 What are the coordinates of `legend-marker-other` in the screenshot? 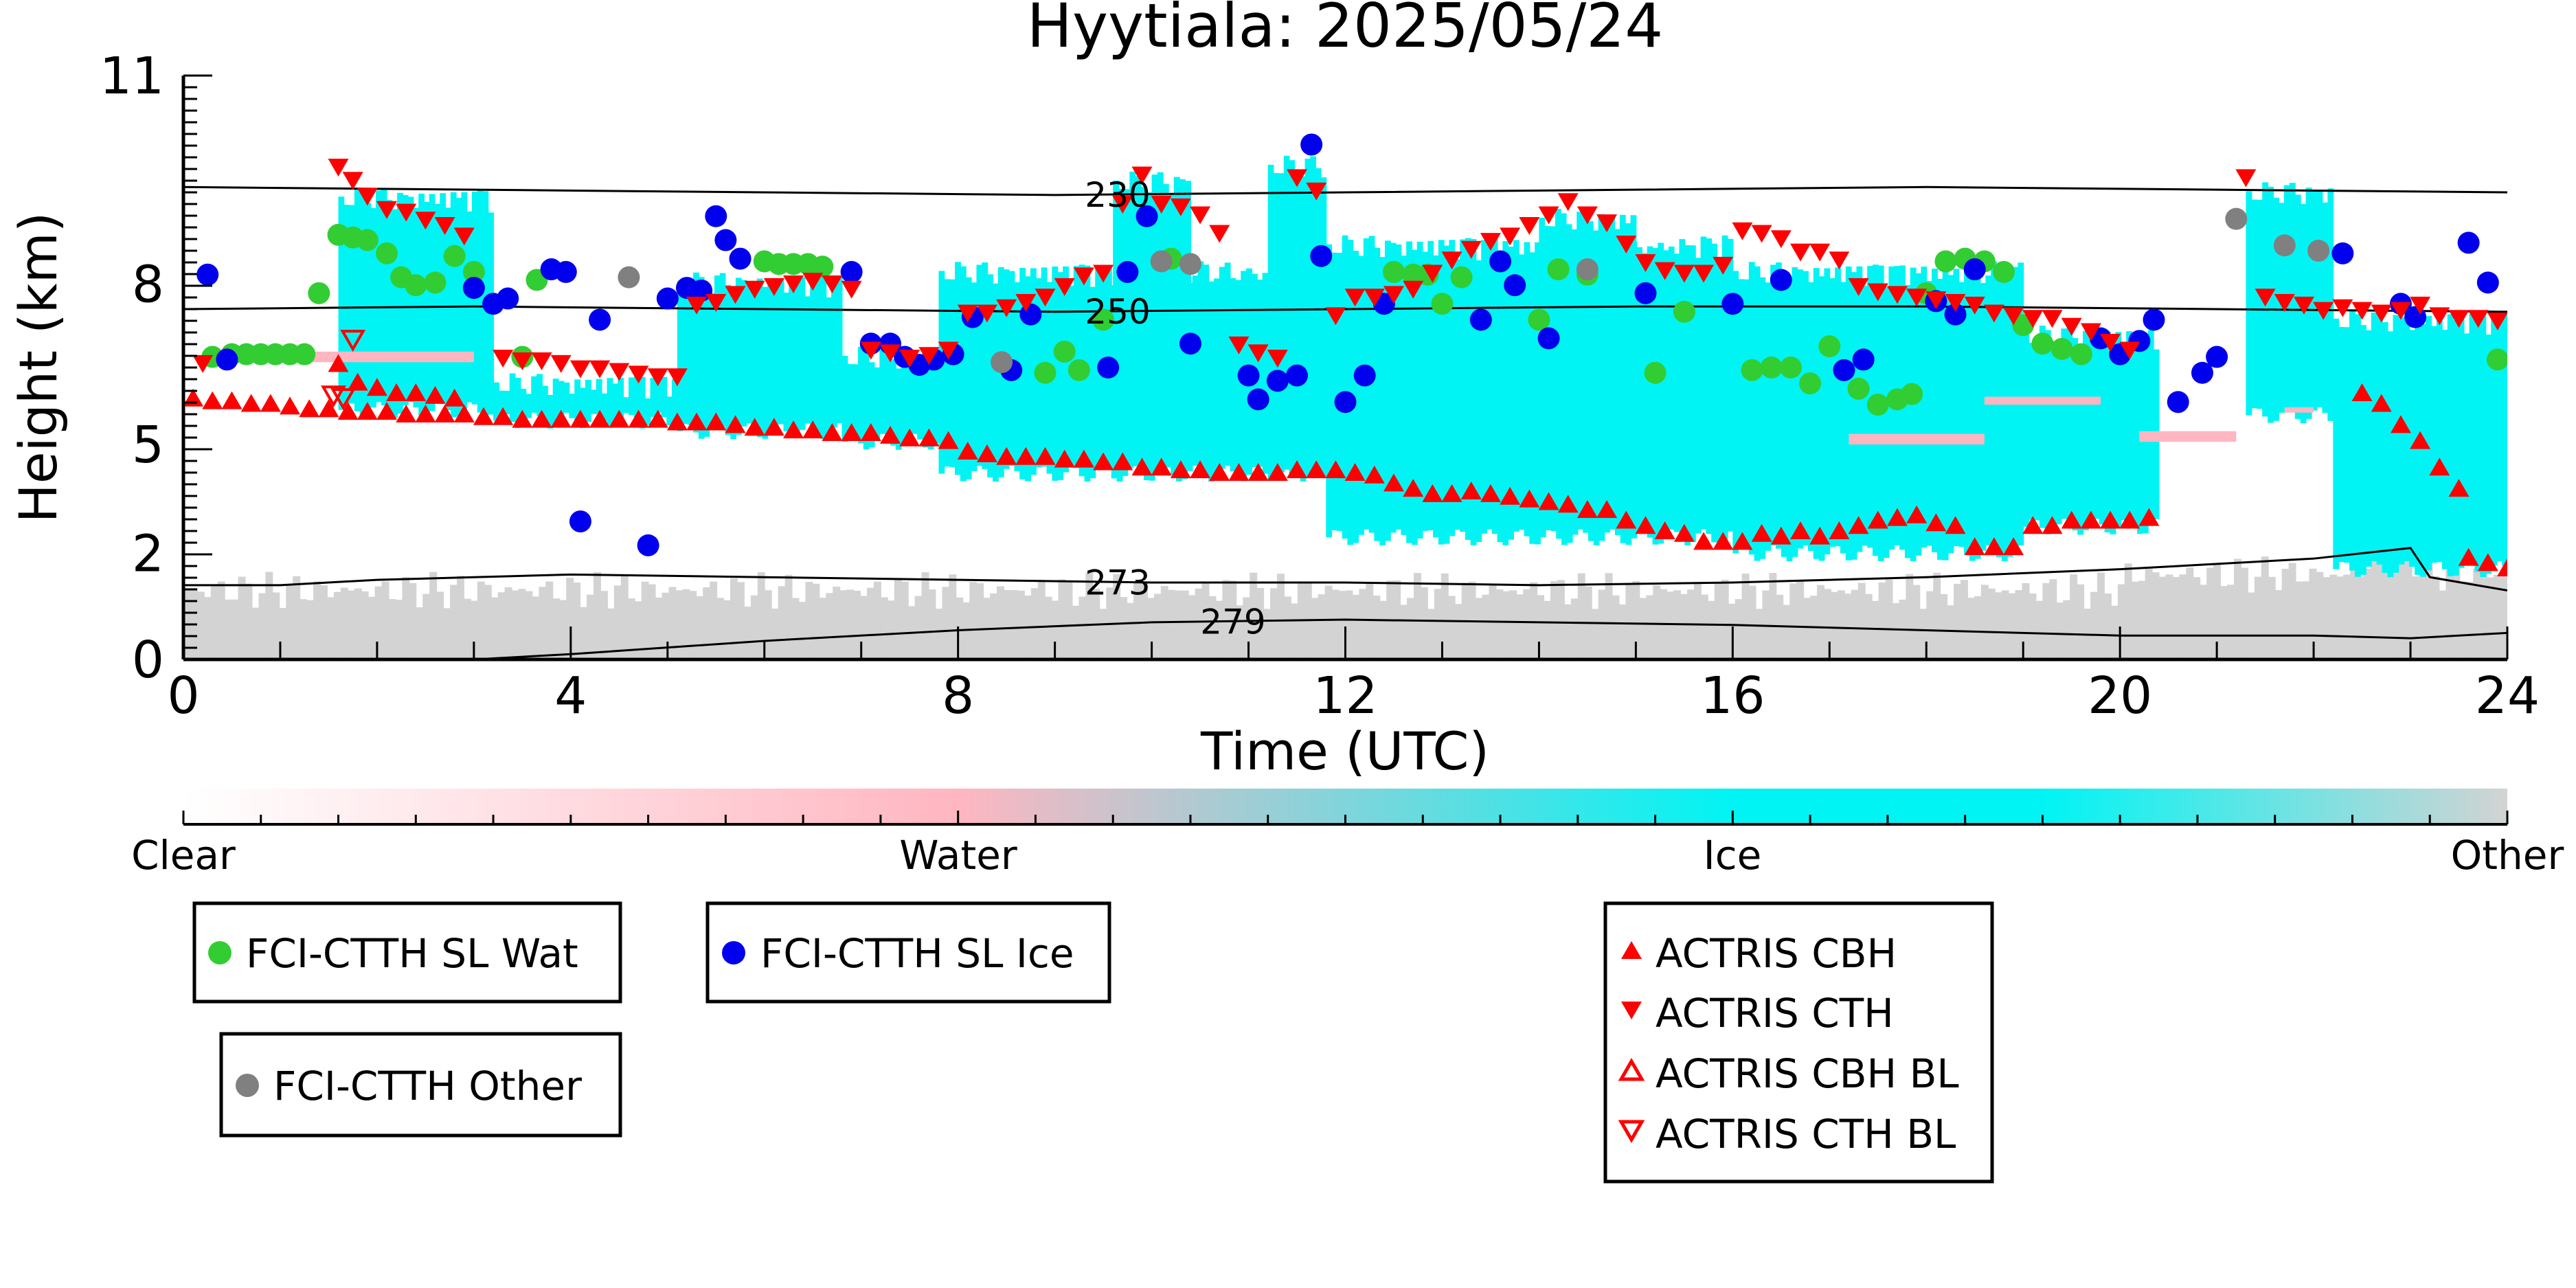 It's located at (247, 1085).